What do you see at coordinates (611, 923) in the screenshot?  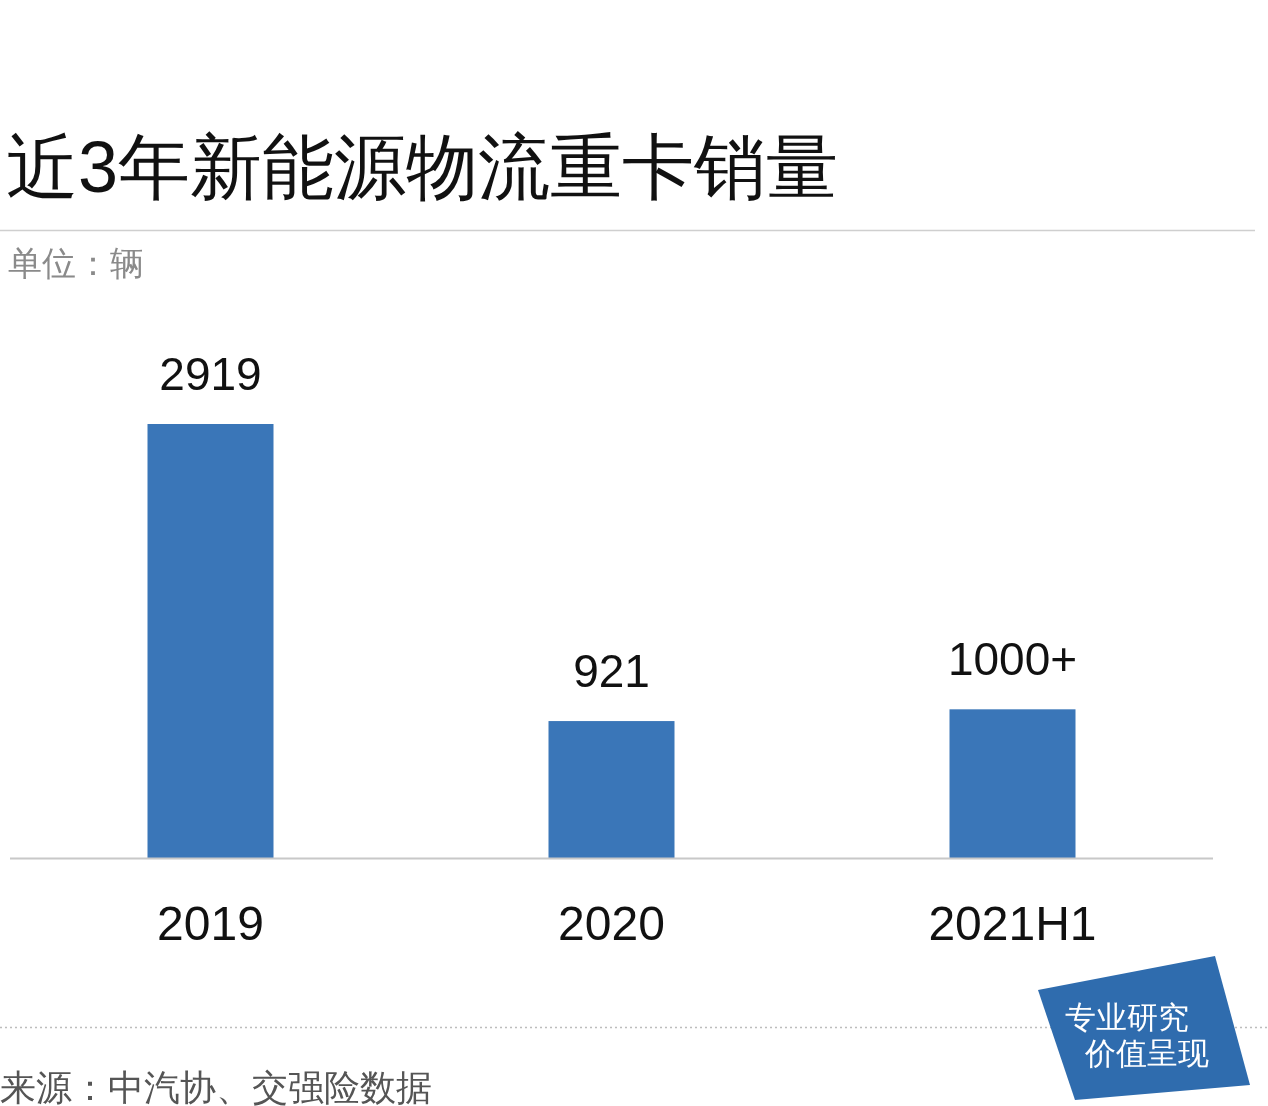 I see `x-tick-label: 2020` at bounding box center [611, 923].